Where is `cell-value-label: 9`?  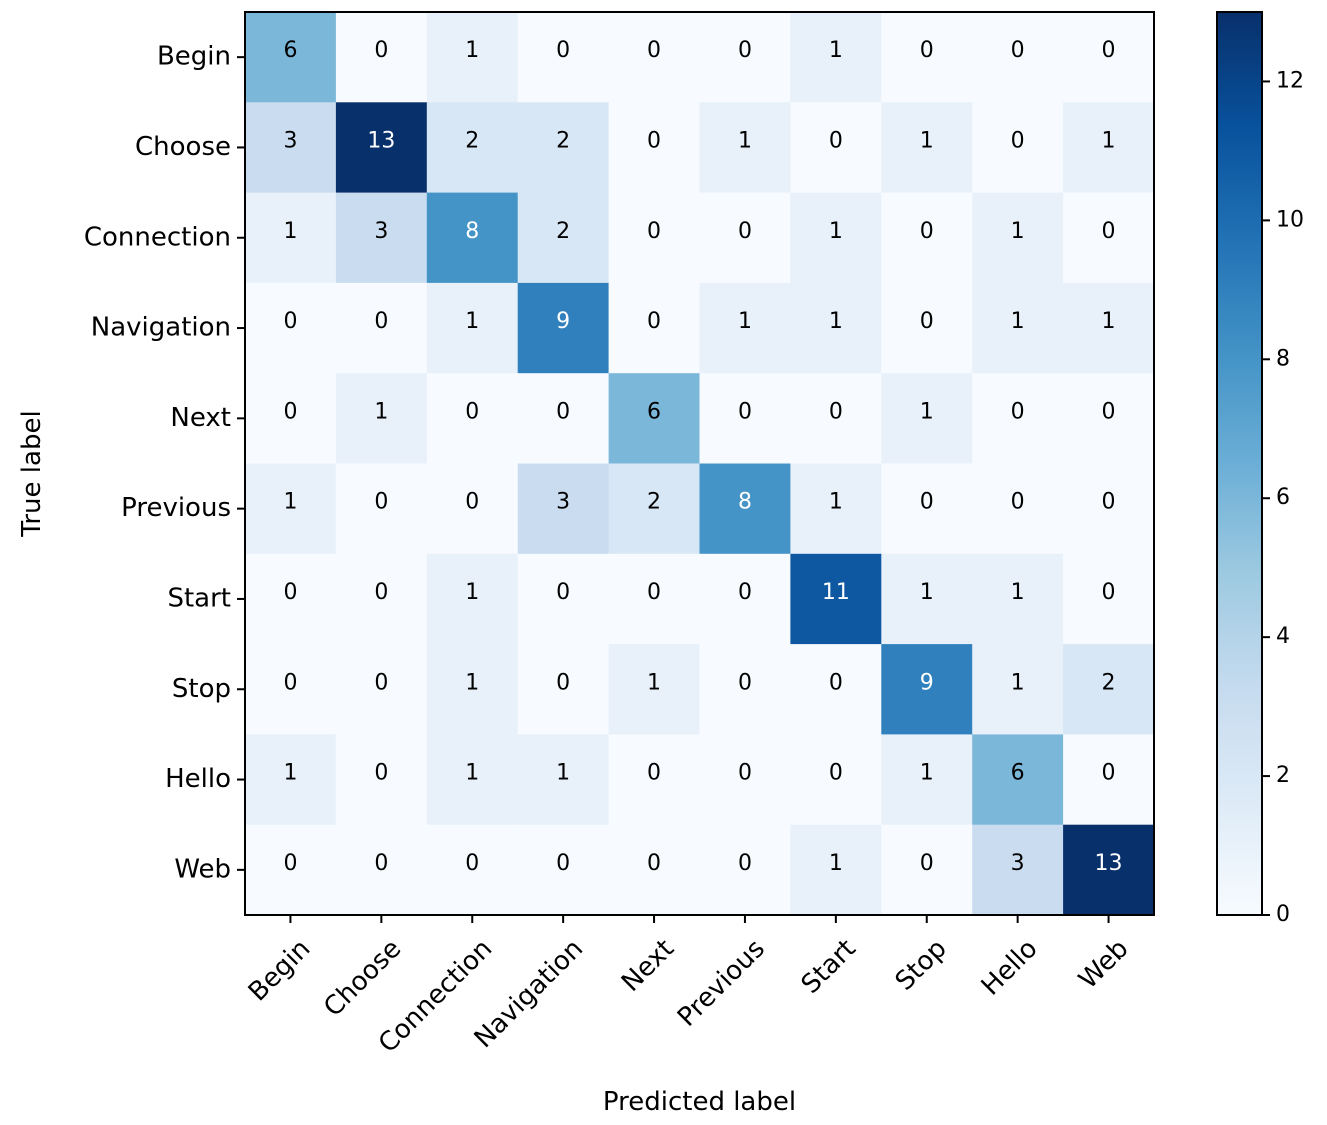 cell-value-label: 9 is located at coordinates (563, 321).